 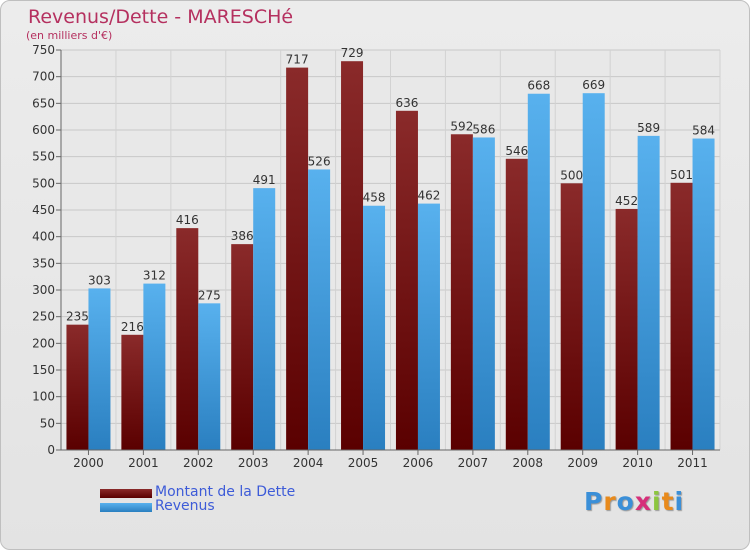 What do you see at coordinates (43, 397) in the screenshot?
I see `y-tick-label: 100` at bounding box center [43, 397].